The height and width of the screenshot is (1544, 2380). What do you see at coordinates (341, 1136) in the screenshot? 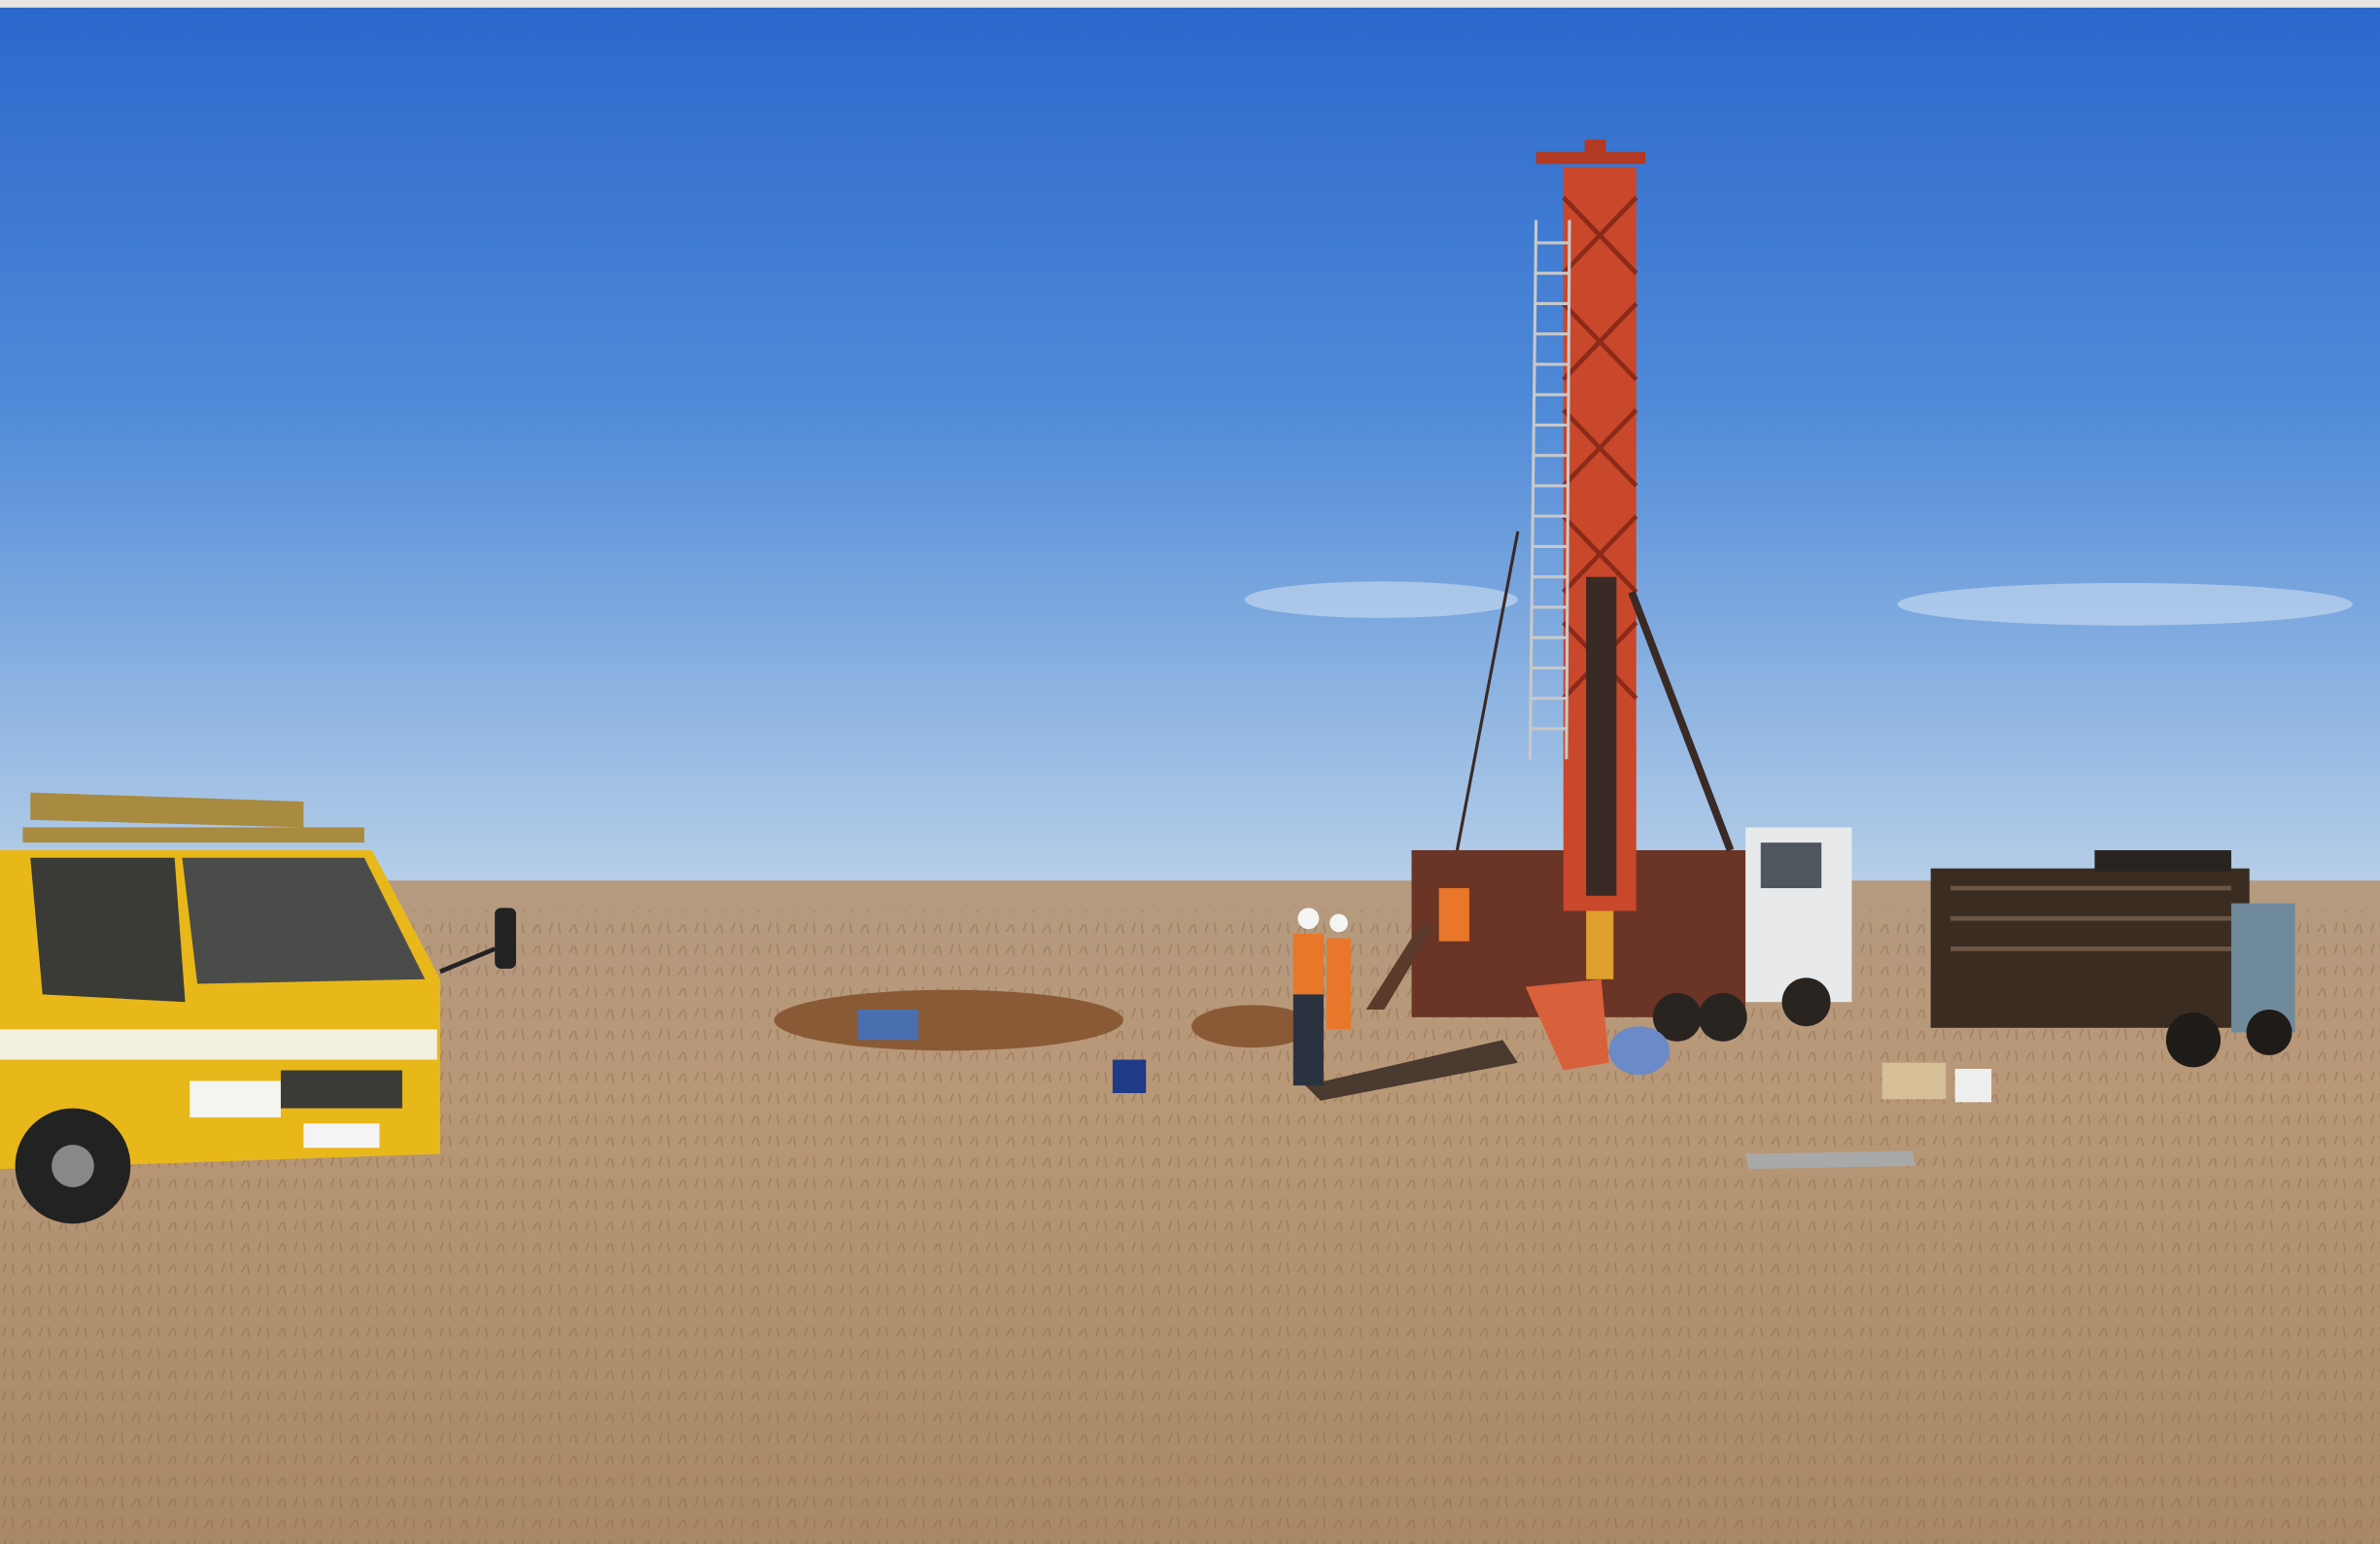
I see `license-plate` at bounding box center [341, 1136].